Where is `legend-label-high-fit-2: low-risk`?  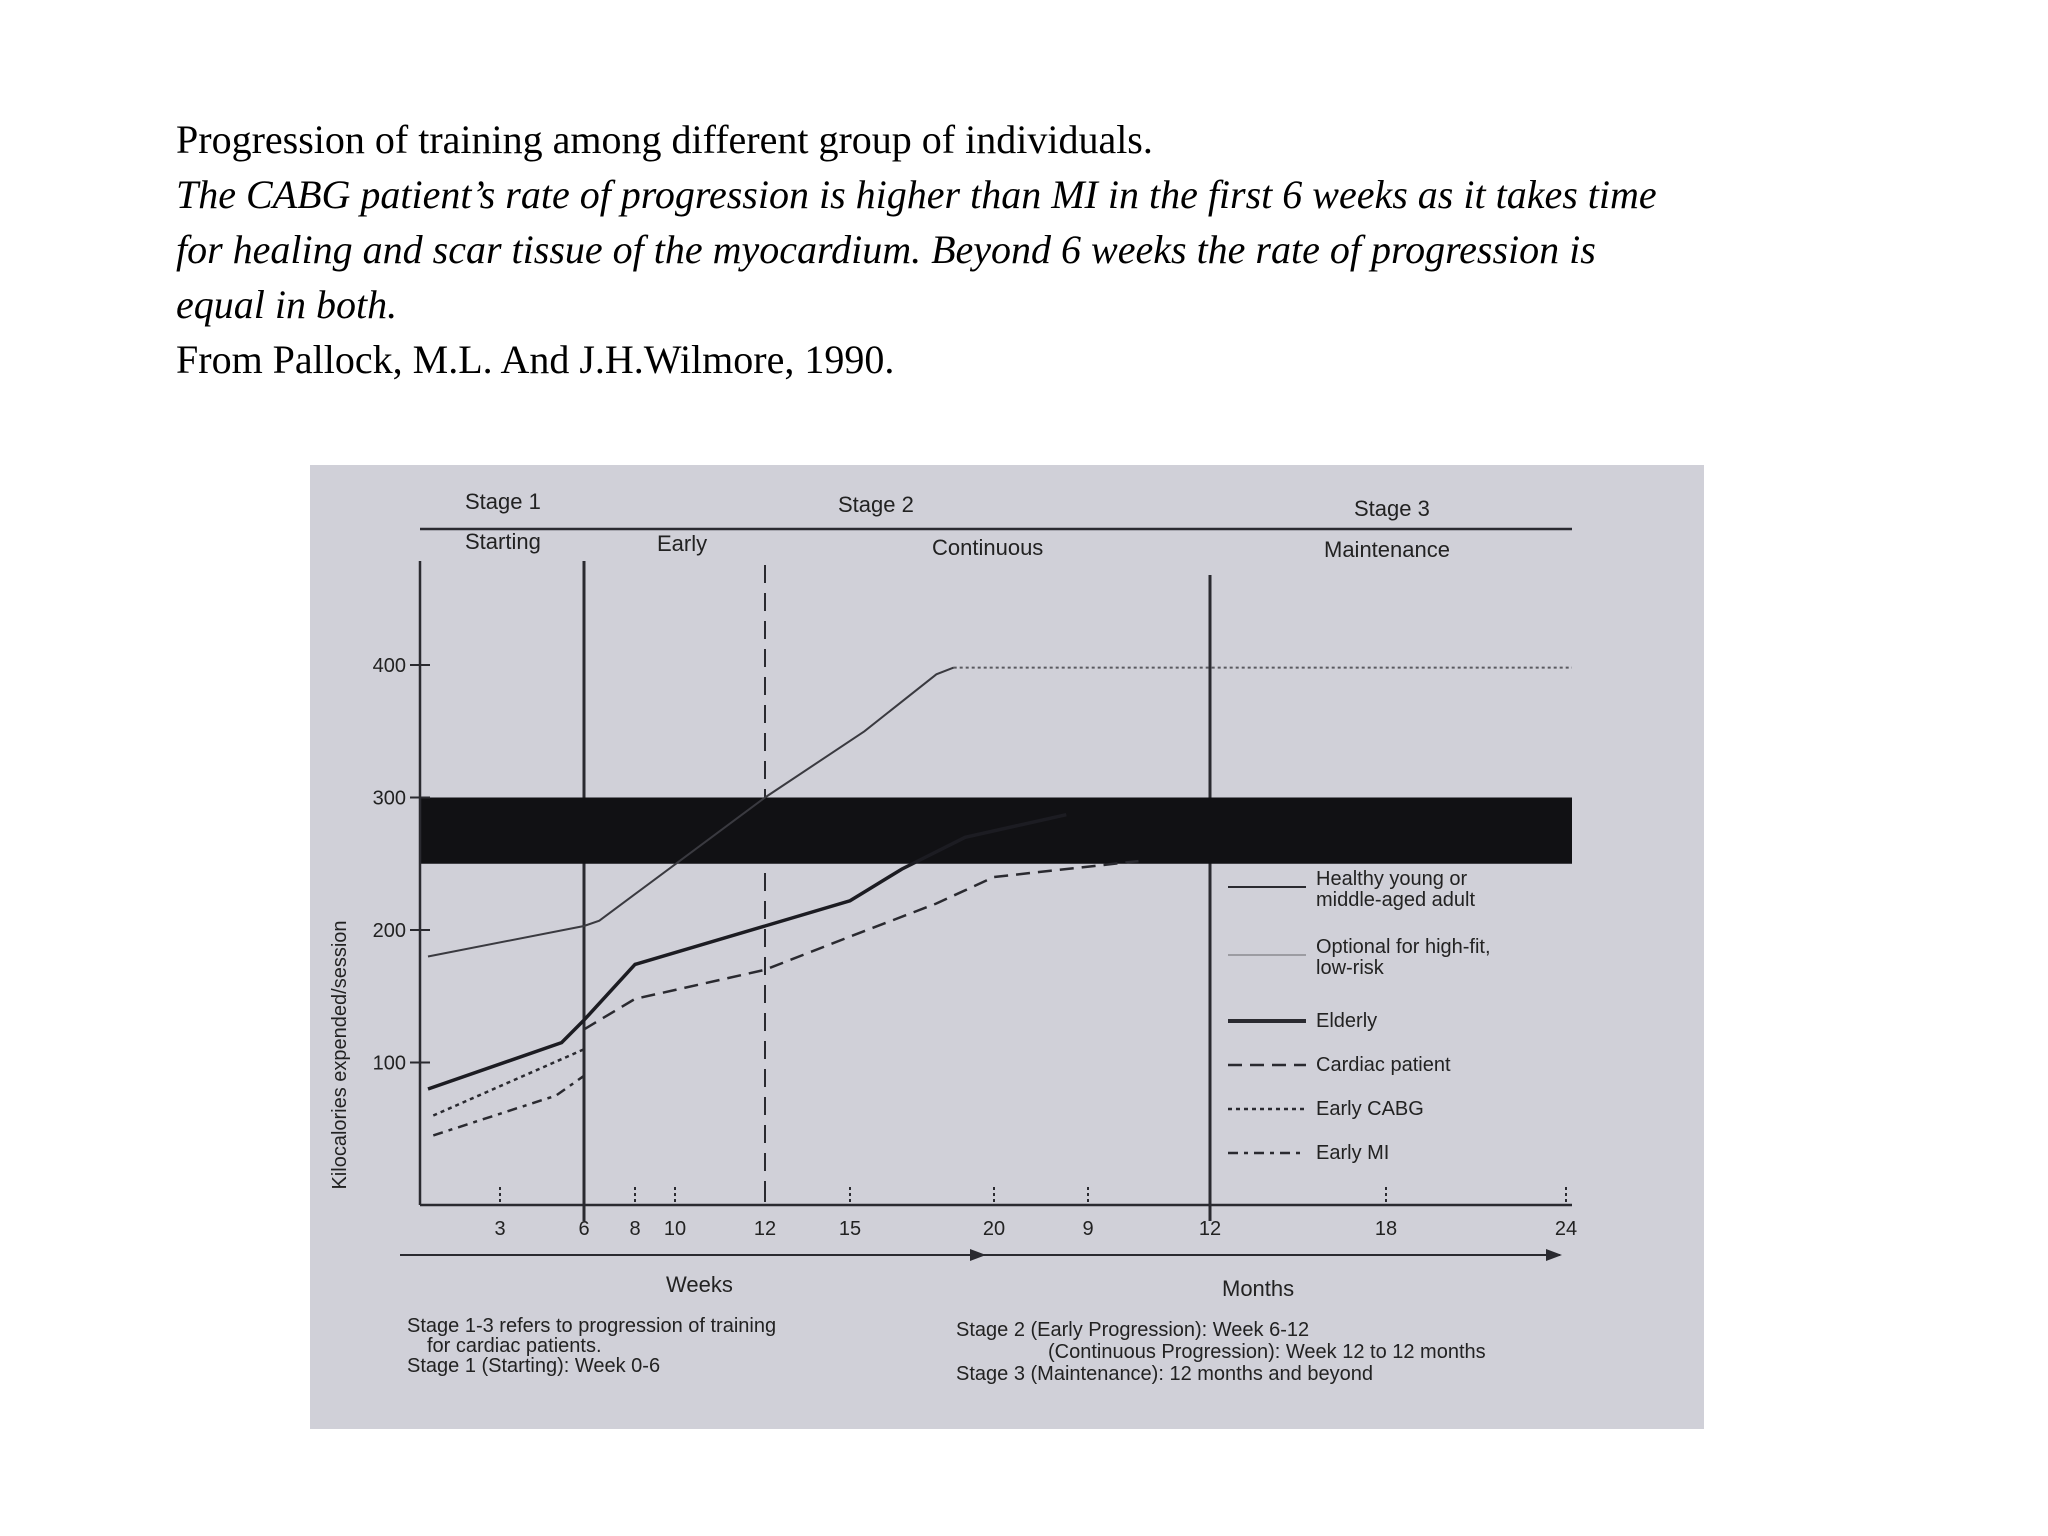
legend-label-high-fit-2: low-risk is located at coordinates (1350, 968).